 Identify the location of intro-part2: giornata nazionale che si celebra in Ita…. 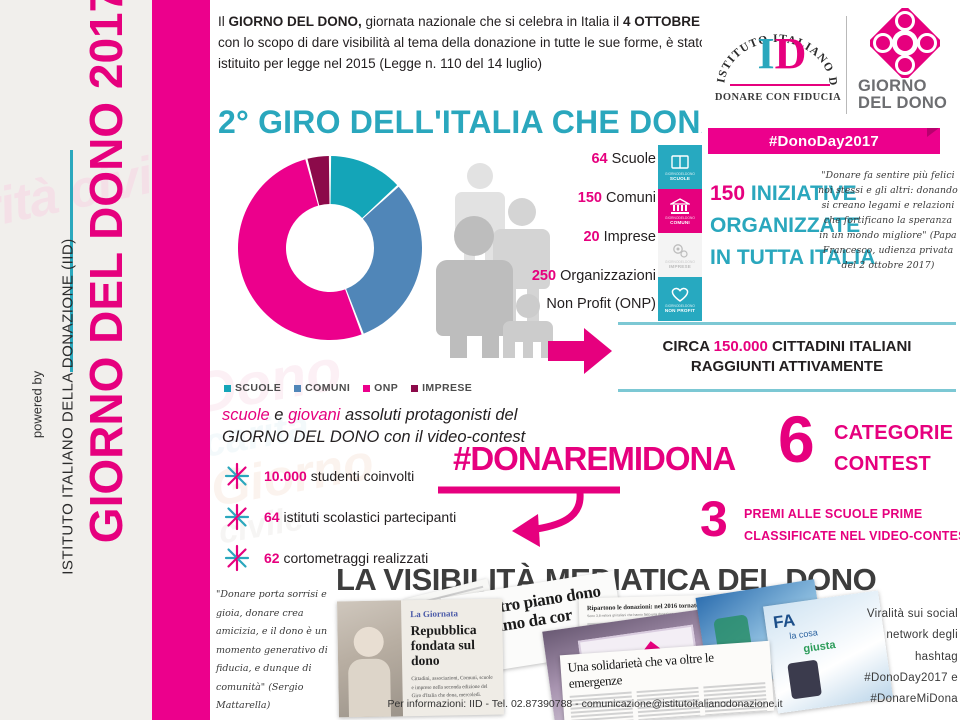
(492, 21).